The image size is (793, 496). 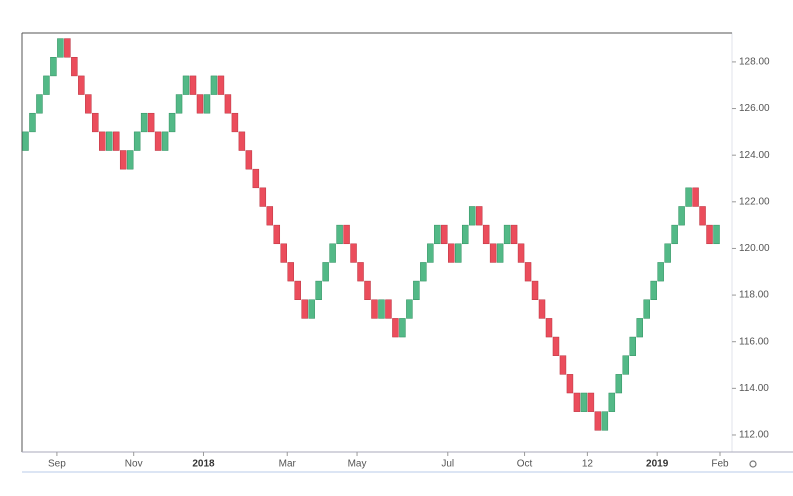 I want to click on y-tick-label: 126.00, so click(x=754, y=108).